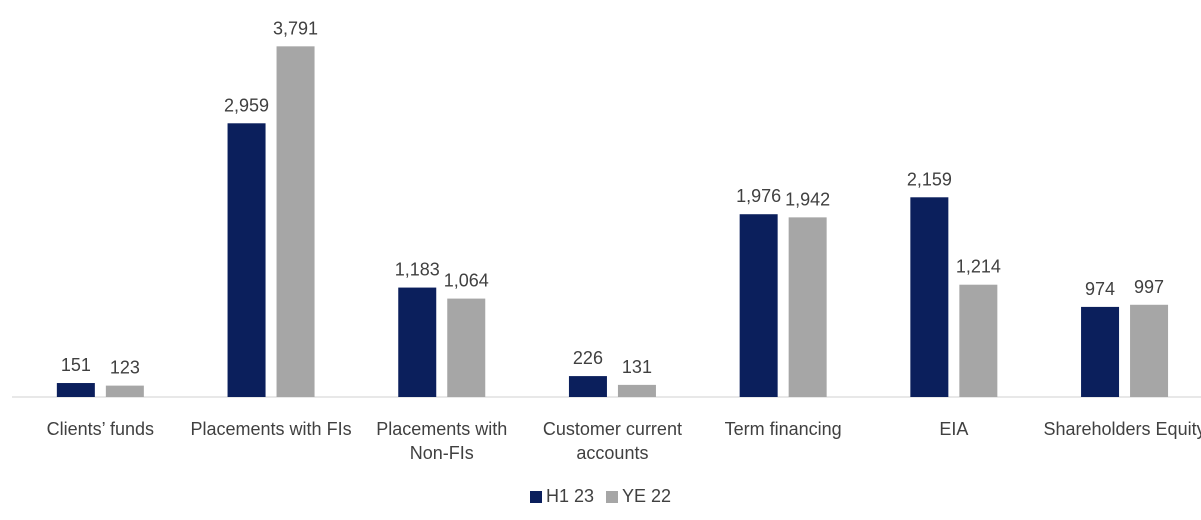 This screenshot has width=1201, height=520. What do you see at coordinates (125, 368) in the screenshot?
I see `value-label: 123` at bounding box center [125, 368].